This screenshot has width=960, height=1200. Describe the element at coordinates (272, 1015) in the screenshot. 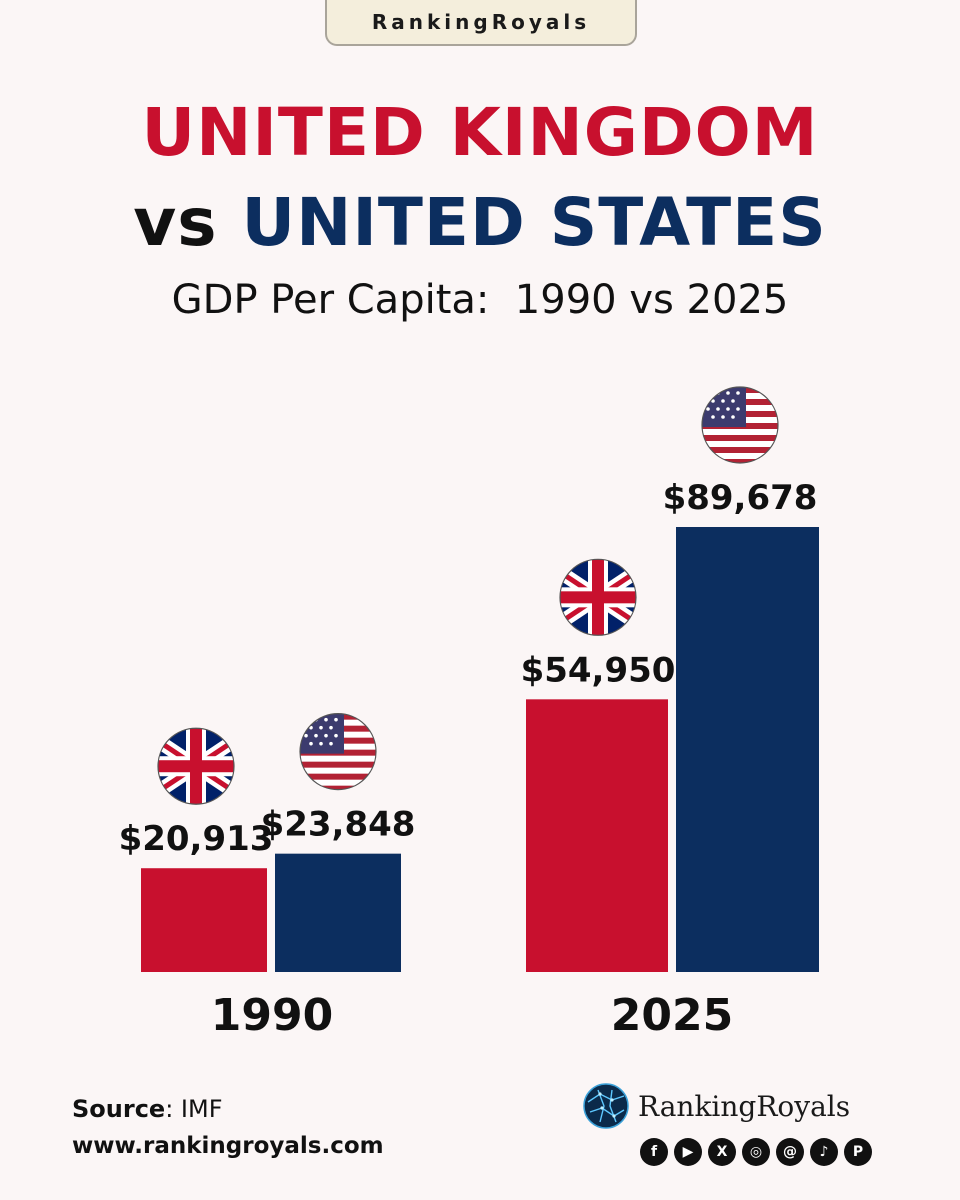

I see `x-tick-1990: 1990` at that location.